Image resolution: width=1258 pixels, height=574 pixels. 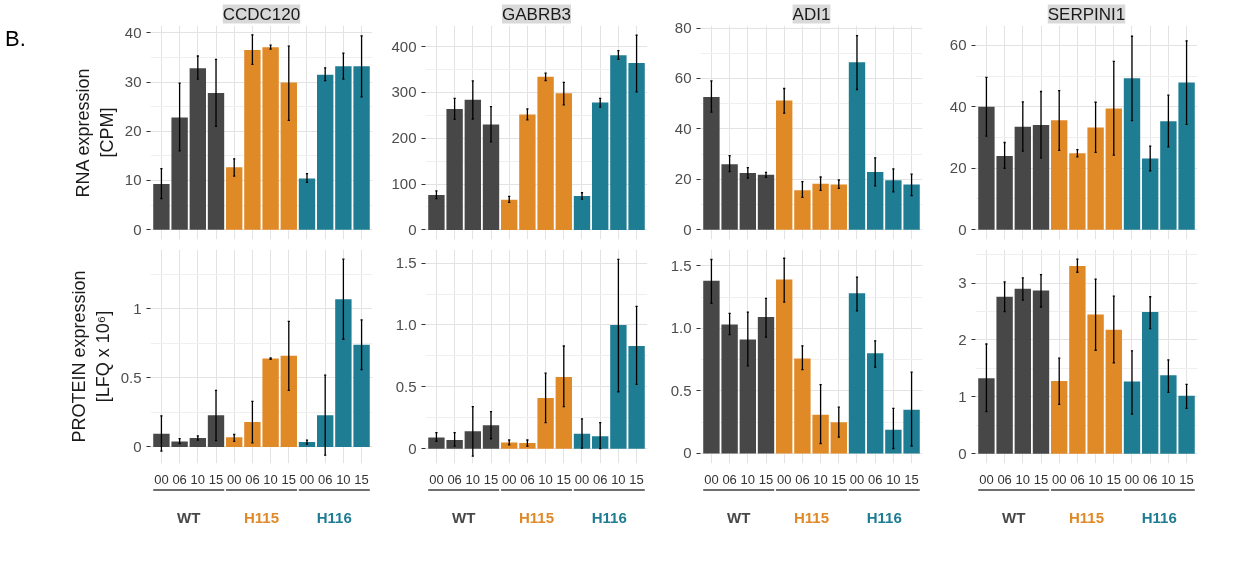 I want to click on y-tick-label: 30, so click(x=133, y=82).